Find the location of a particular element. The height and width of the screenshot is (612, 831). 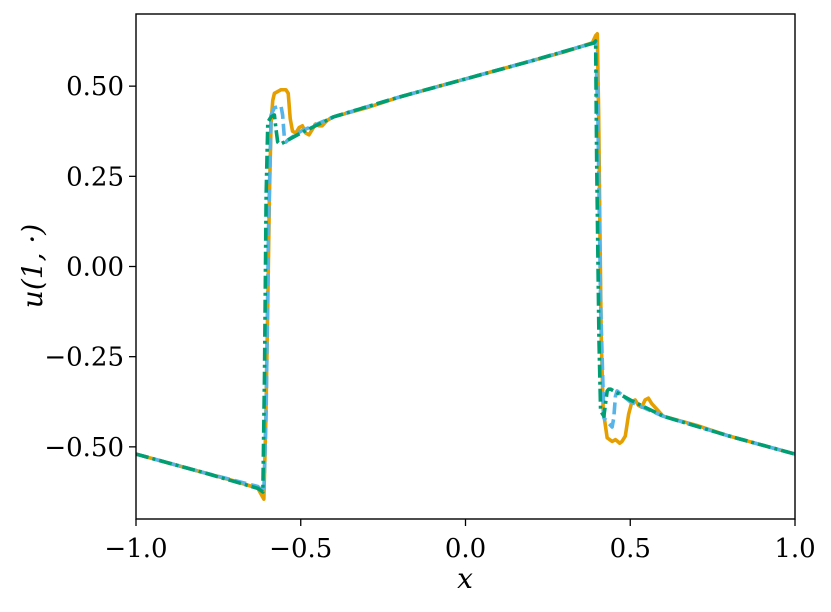

y-axis-label: u(1, ·) is located at coordinates (32, 266).